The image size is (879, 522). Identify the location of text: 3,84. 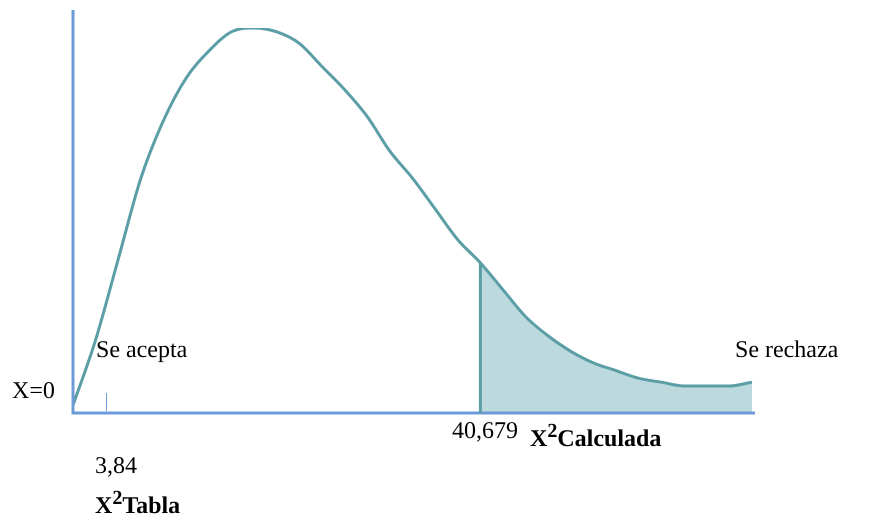
(116, 466).